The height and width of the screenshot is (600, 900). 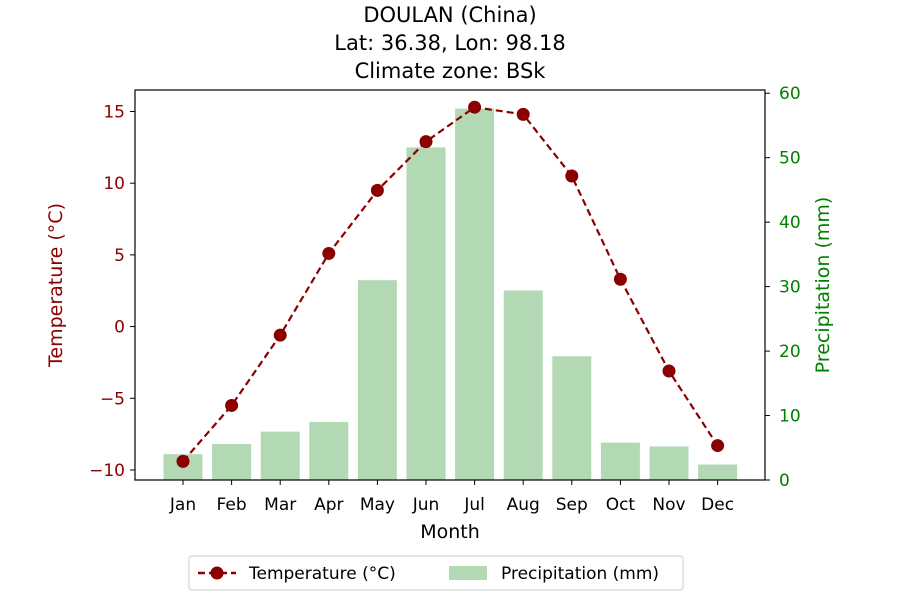 I want to click on left-tick-label: 0, so click(x=119, y=328).